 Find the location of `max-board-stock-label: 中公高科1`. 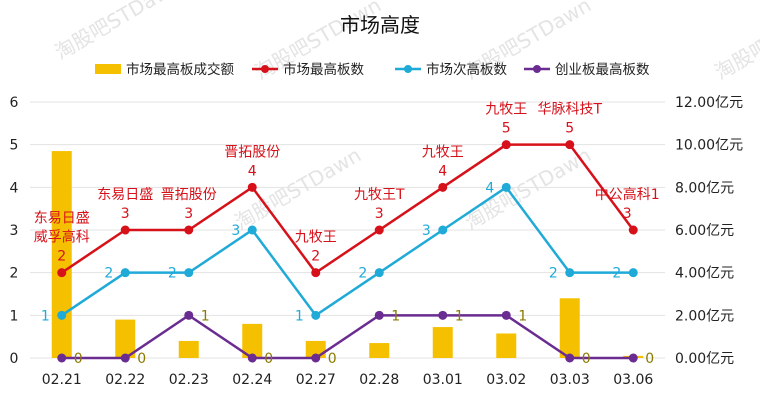

max-board-stock-label: 中公高科1 is located at coordinates (627, 194).